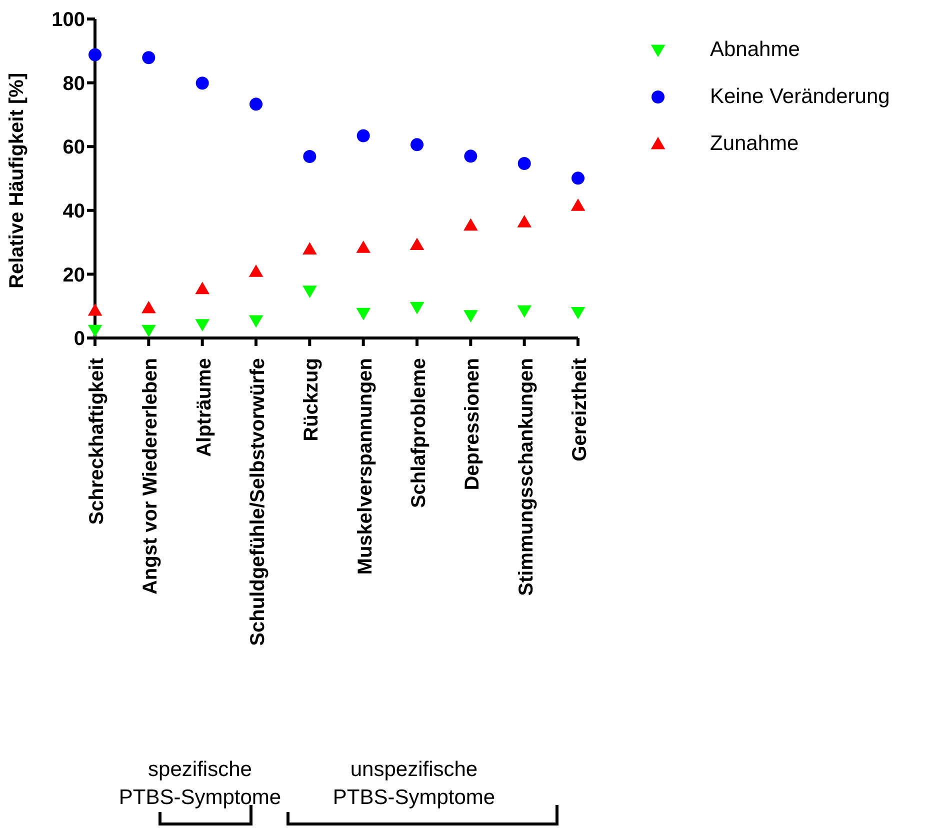  I want to click on y-tick-label: 0, so click(79, 339).